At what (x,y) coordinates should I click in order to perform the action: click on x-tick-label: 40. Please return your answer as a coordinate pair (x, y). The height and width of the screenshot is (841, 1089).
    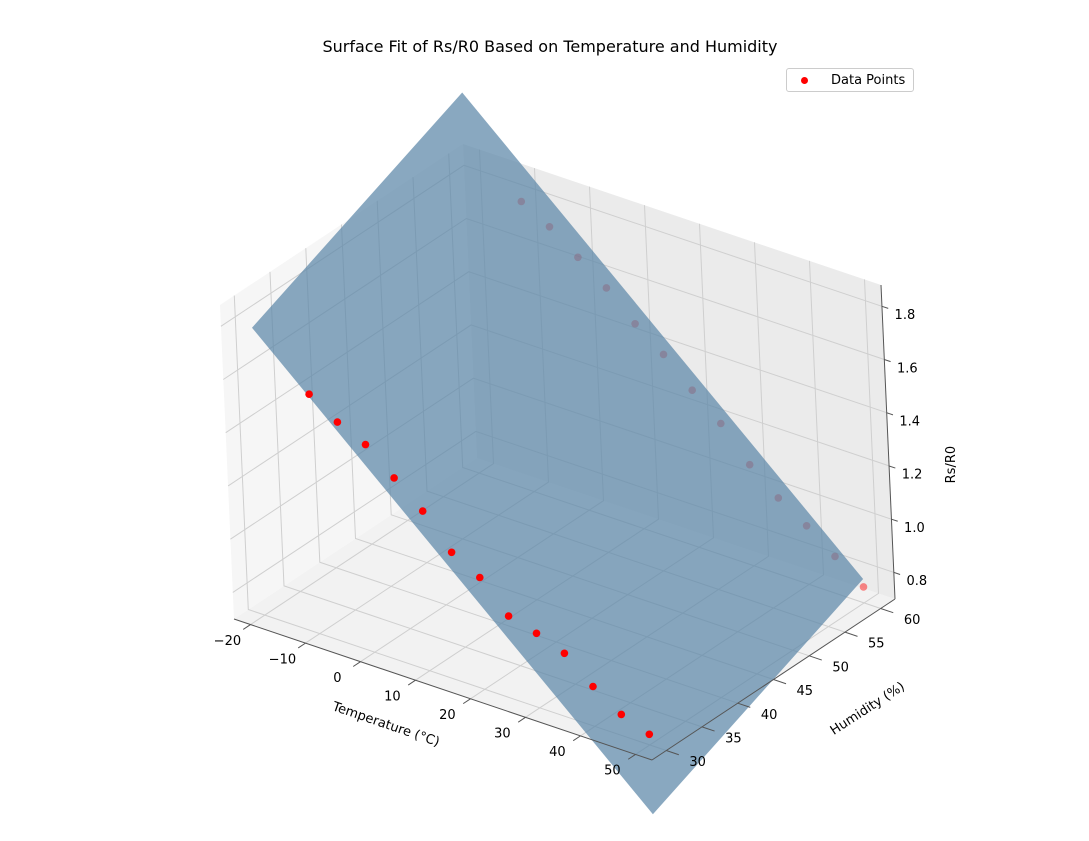
    Looking at the image, I should click on (557, 752).